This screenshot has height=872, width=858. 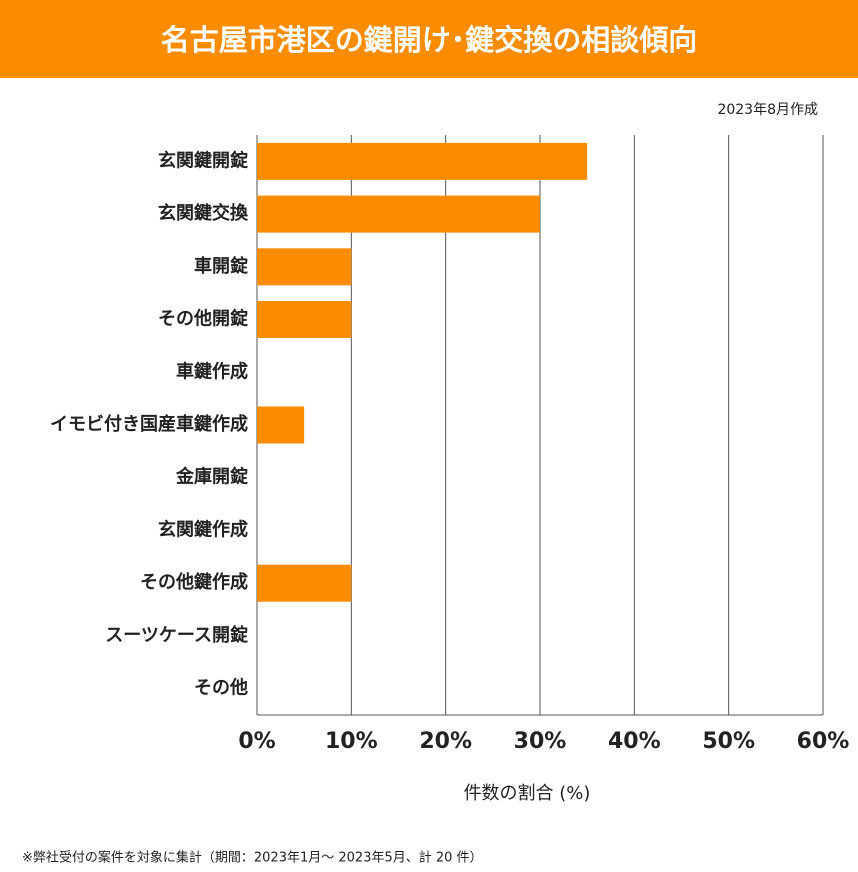 What do you see at coordinates (351, 741) in the screenshot?
I see `x-tick-label: 10%` at bounding box center [351, 741].